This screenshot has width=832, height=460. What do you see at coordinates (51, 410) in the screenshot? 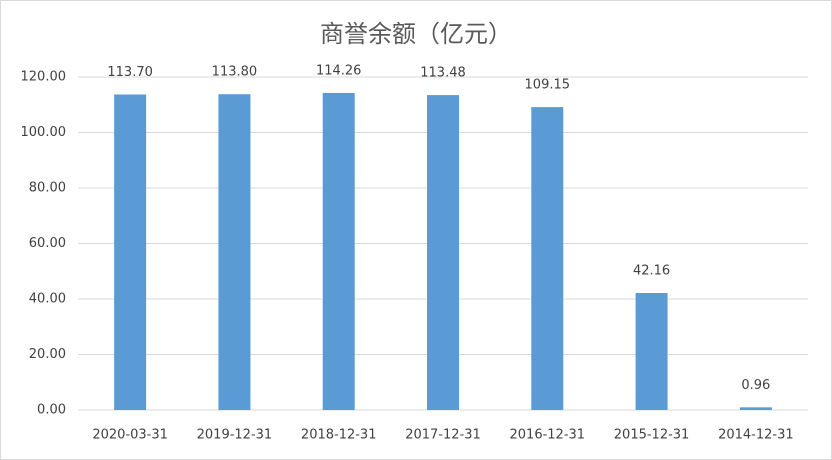
I see `y-tick-label: 0.00` at bounding box center [51, 410].